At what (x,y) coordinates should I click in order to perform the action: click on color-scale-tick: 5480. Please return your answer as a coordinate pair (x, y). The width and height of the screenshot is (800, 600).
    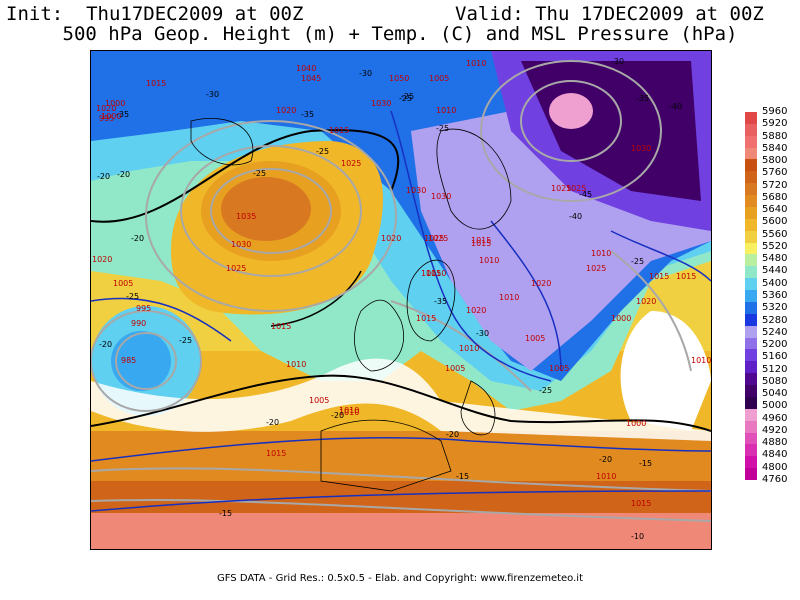
    Looking at the image, I should click on (775, 259).